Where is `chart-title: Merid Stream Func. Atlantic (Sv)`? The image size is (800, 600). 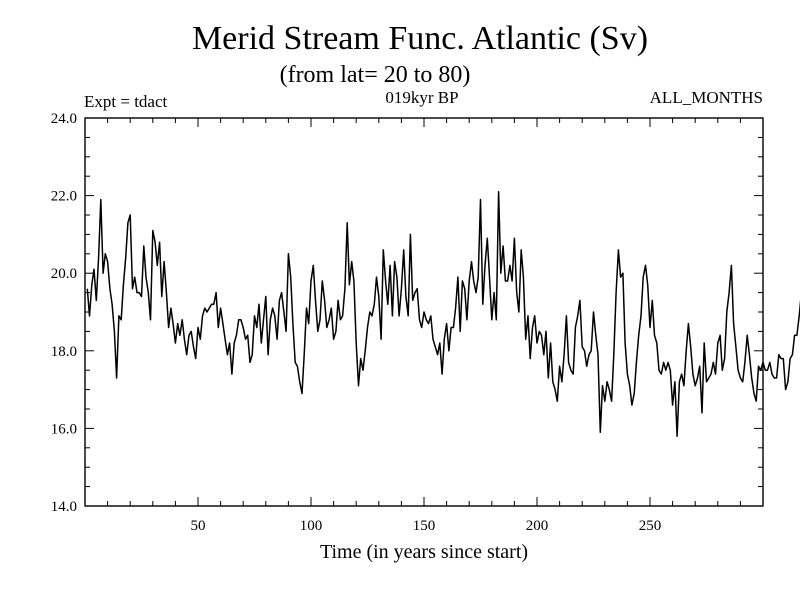 chart-title: Merid Stream Func. Atlantic (Sv) is located at coordinates (420, 38).